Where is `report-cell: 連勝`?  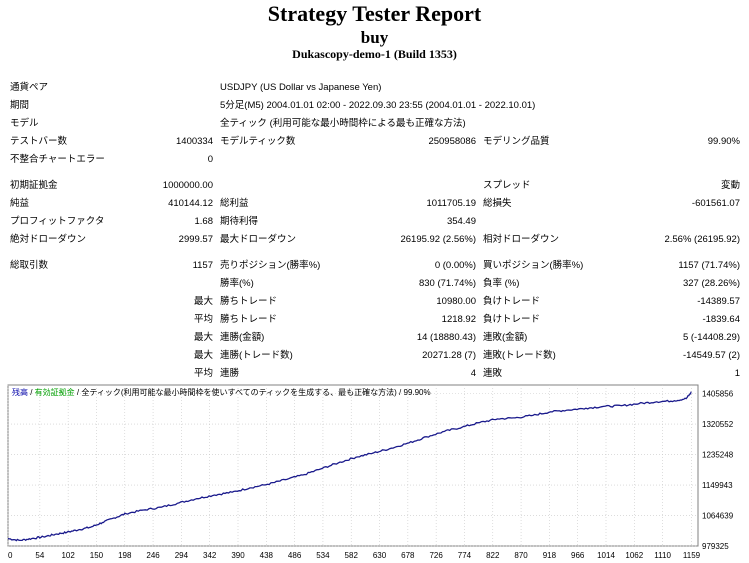 report-cell: 連勝 is located at coordinates (230, 373).